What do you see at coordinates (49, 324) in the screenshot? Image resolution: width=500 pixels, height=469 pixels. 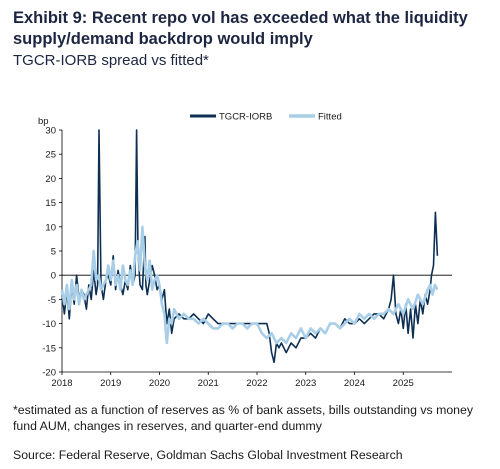 I see `y-tick-label: -10` at bounding box center [49, 324].